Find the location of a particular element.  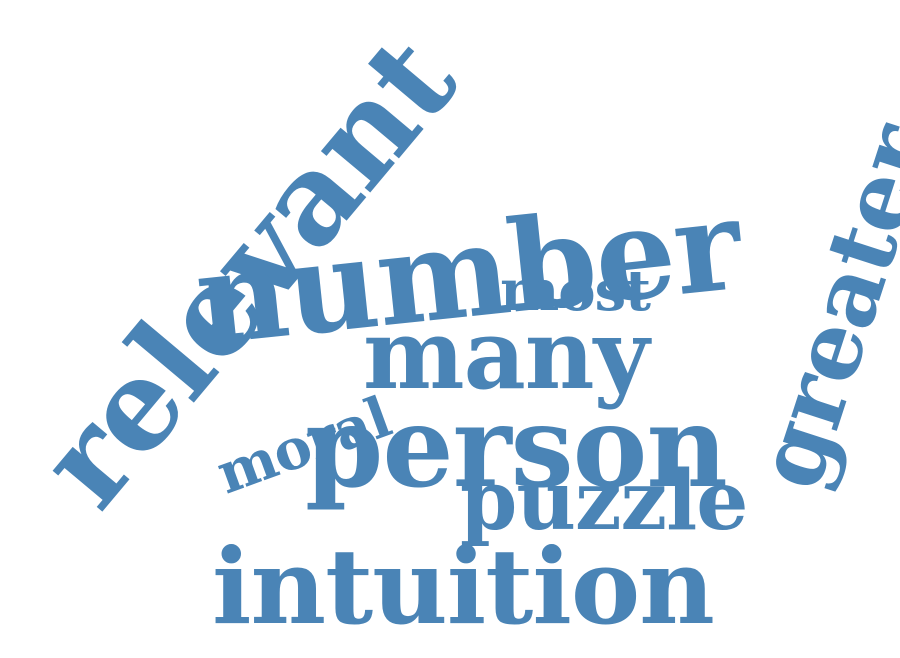

word-most: most is located at coordinates (575, 291).